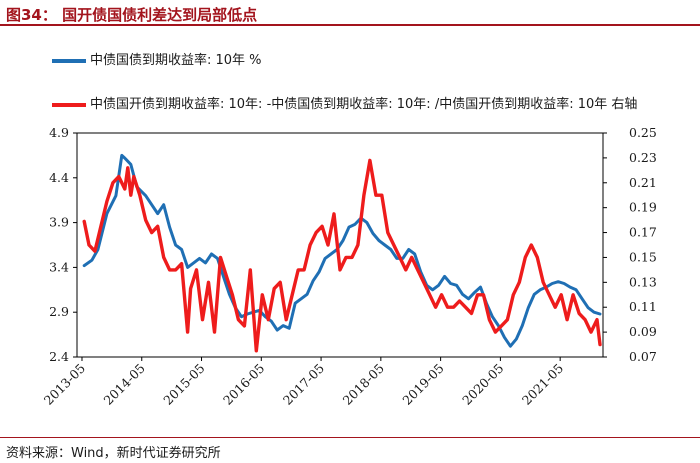 The height and width of the screenshot is (463, 700). I want to click on x-tick-label: 2017-05, so click(303, 384).